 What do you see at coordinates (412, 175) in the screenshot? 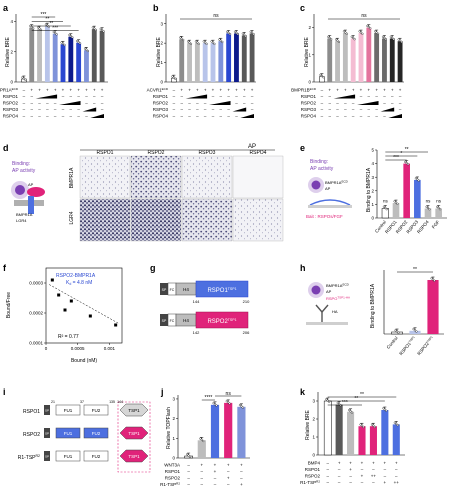
I see `significance-e: ns ns ns******` at bounding box center [412, 175].